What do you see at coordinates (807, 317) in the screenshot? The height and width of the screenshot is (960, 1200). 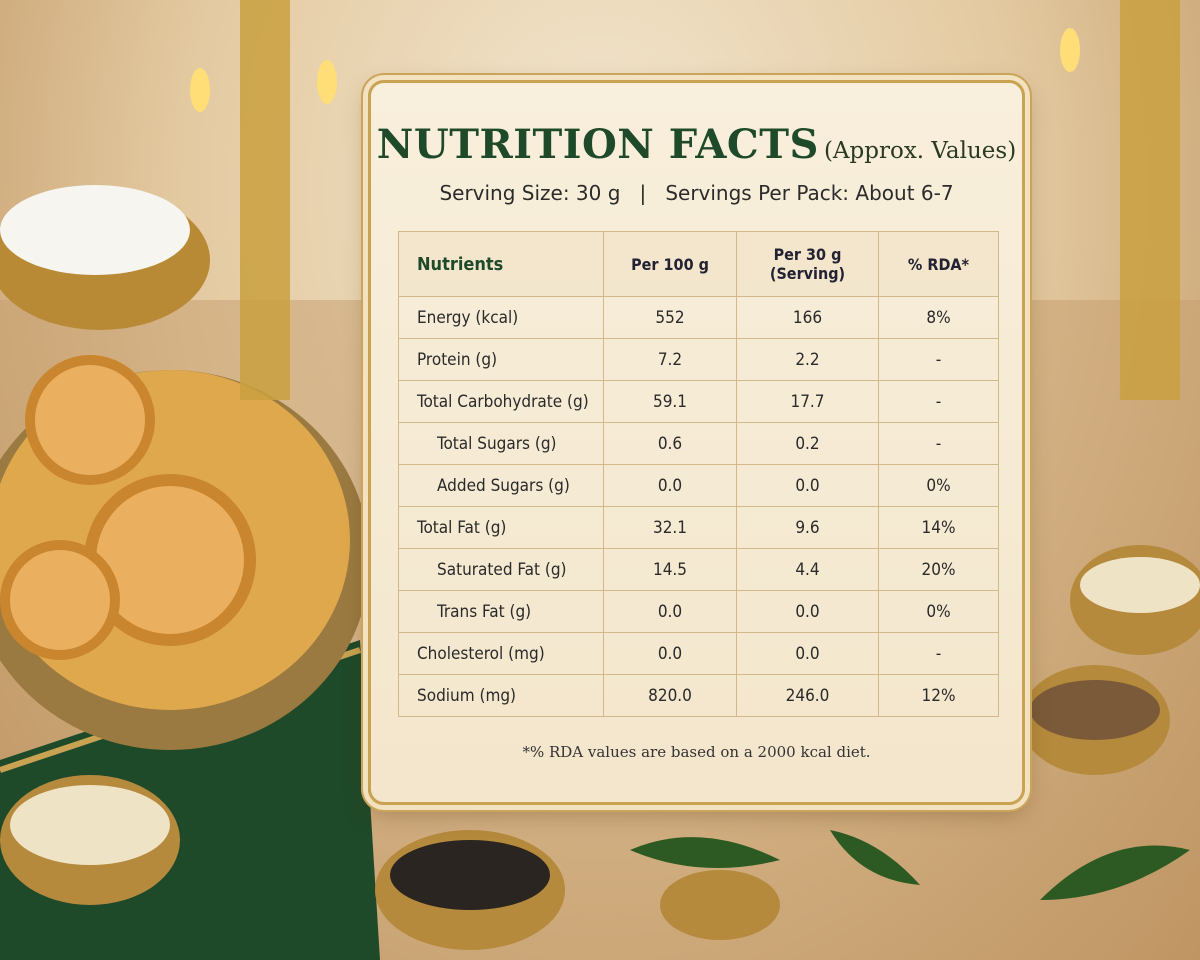 I see `nutrient-value: 166` at bounding box center [807, 317].